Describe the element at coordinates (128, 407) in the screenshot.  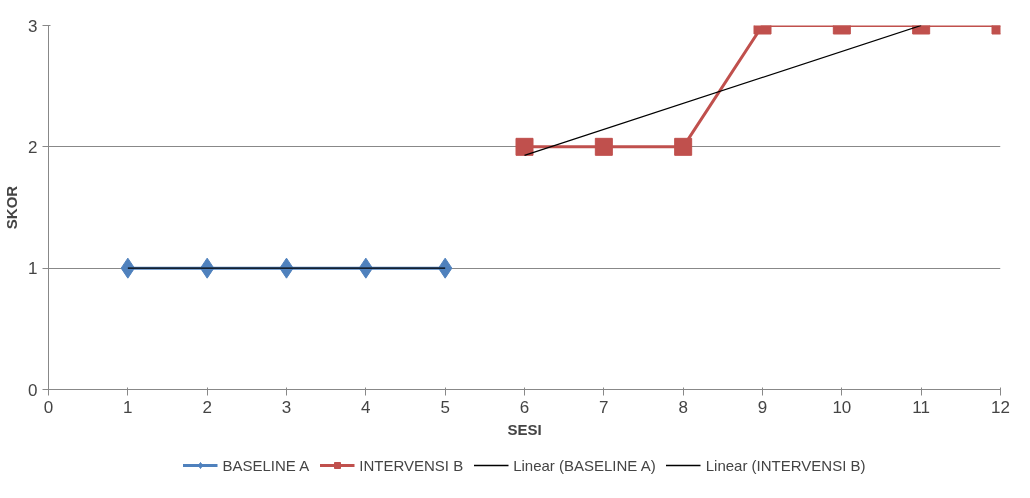
I see `x-tick-label: 1` at that location.